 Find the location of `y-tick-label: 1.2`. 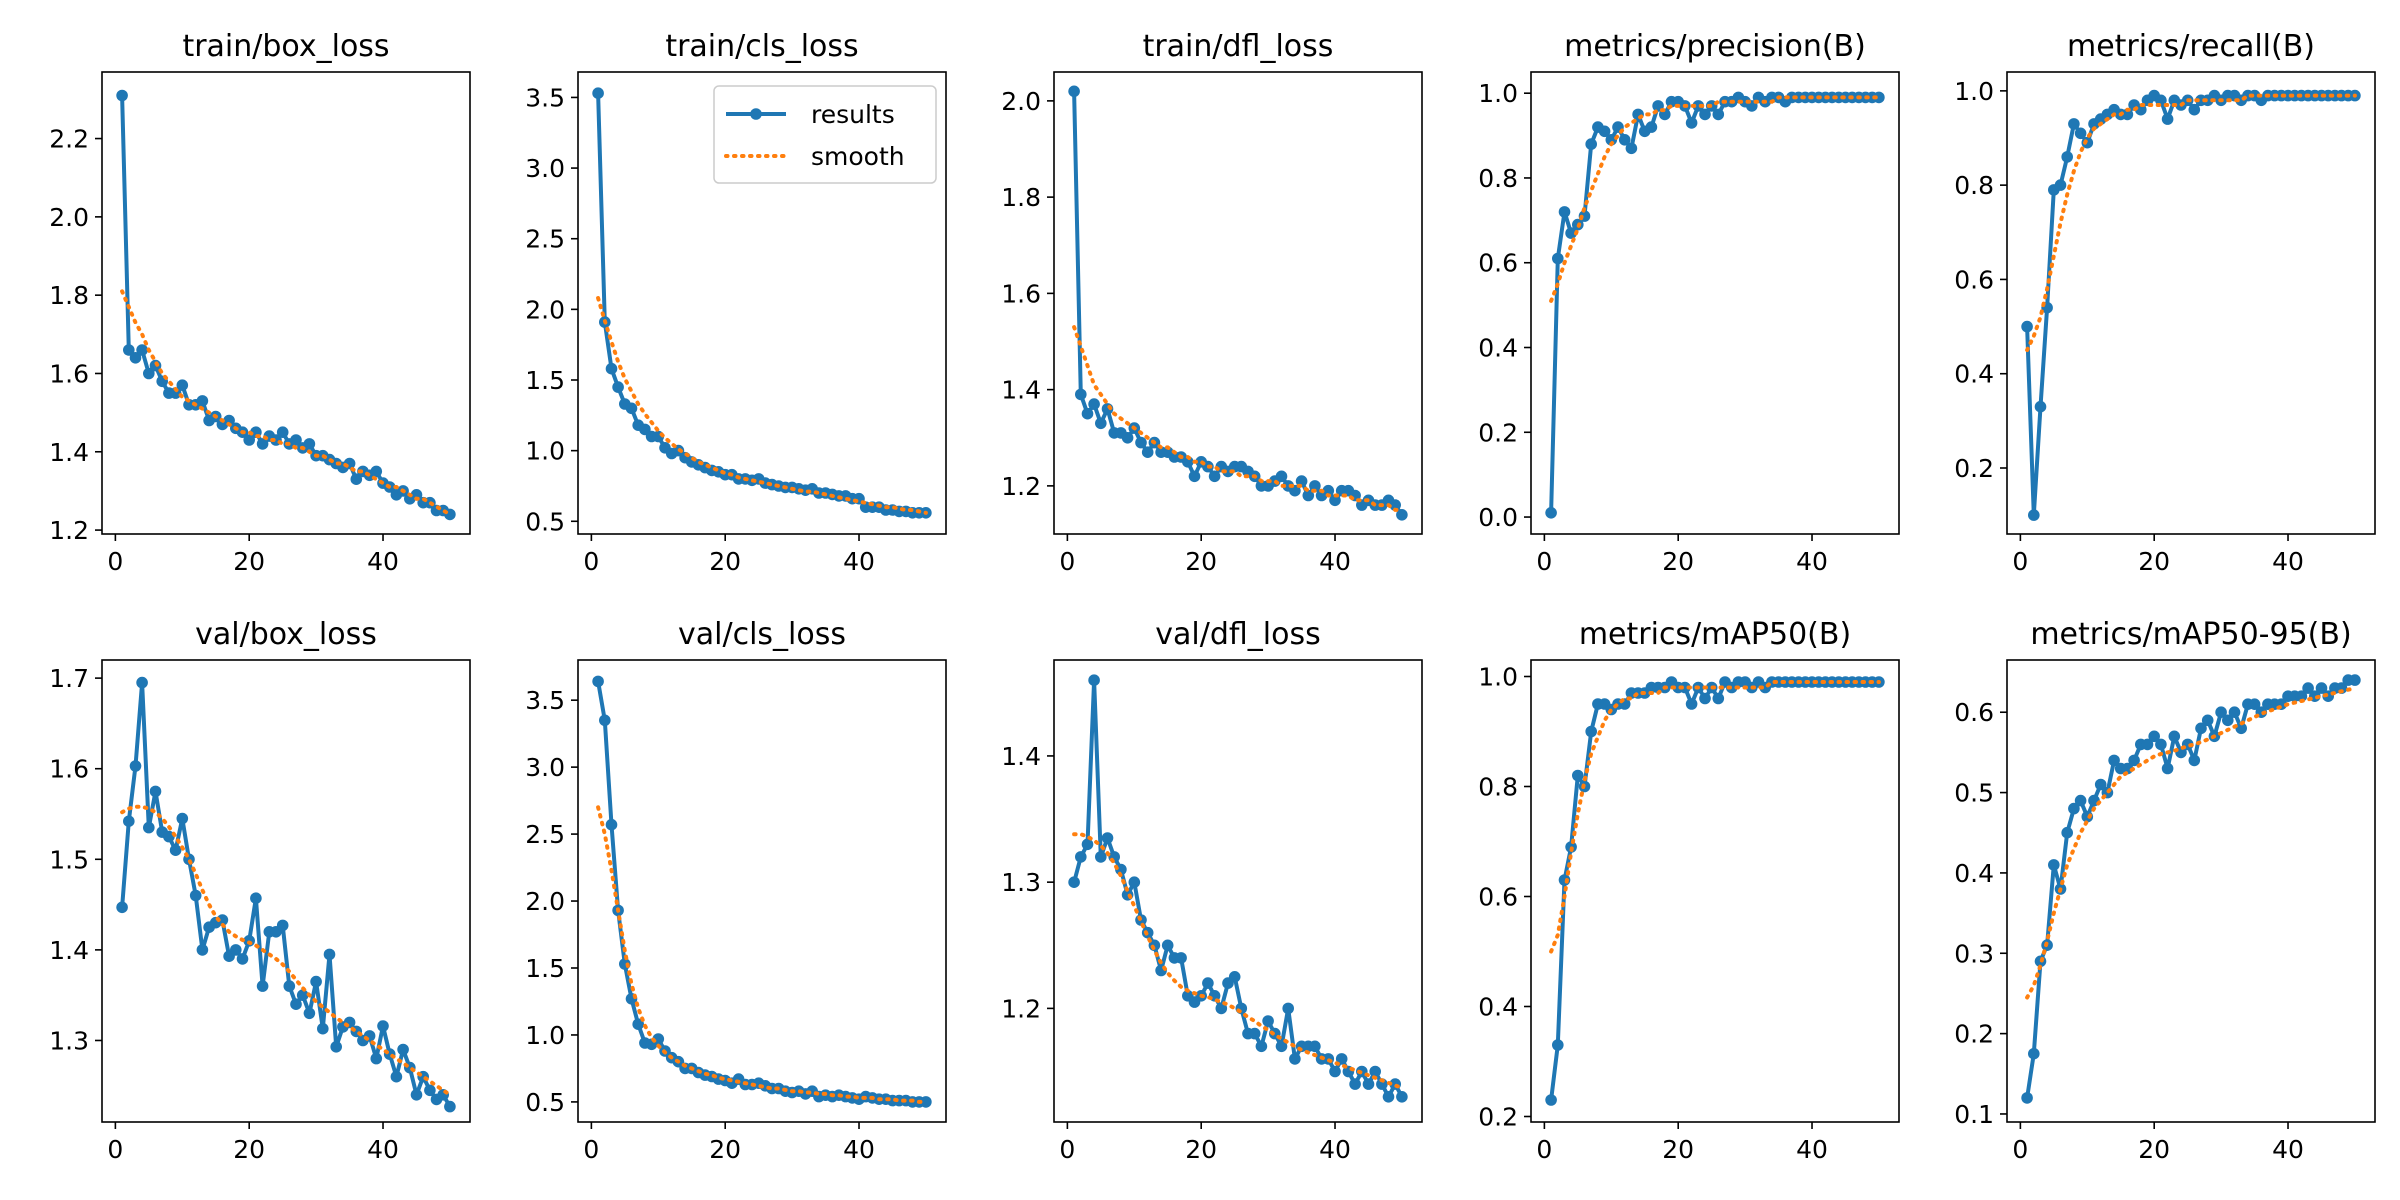

y-tick-label: 1.2 is located at coordinates (69, 530).